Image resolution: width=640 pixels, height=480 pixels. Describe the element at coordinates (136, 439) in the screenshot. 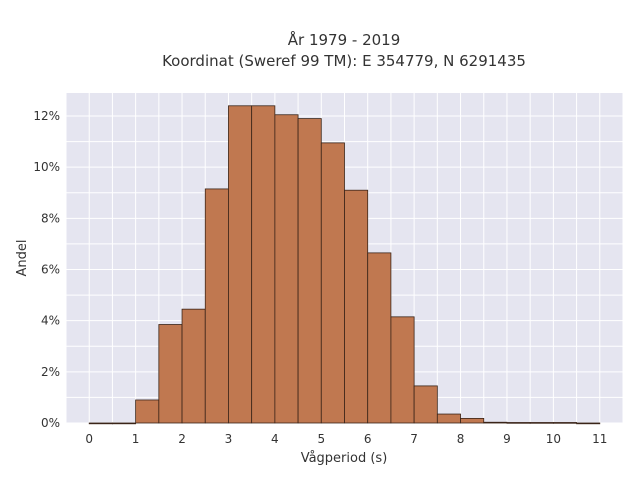

I see `x-tick-label: 1` at that location.